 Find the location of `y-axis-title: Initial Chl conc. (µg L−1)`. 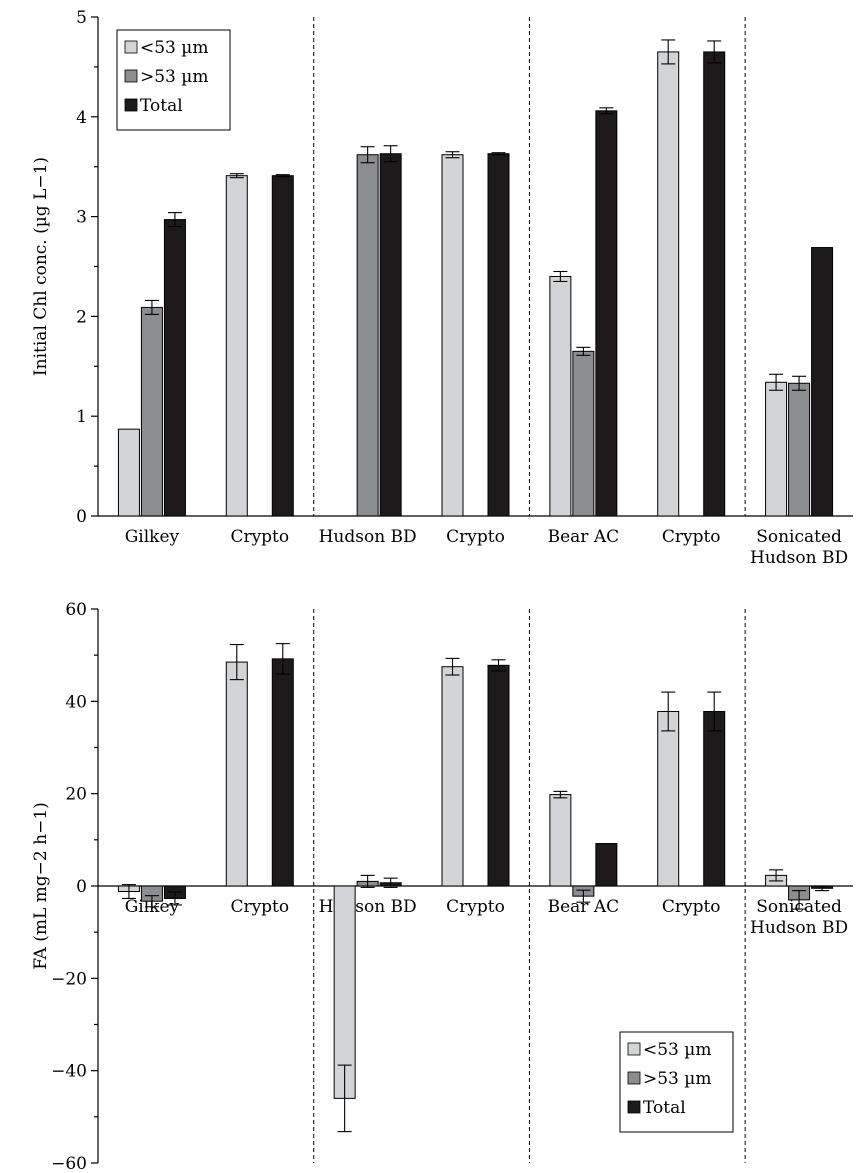

y-axis-title: Initial Chl conc. (µg L−1) is located at coordinates (41, 266).